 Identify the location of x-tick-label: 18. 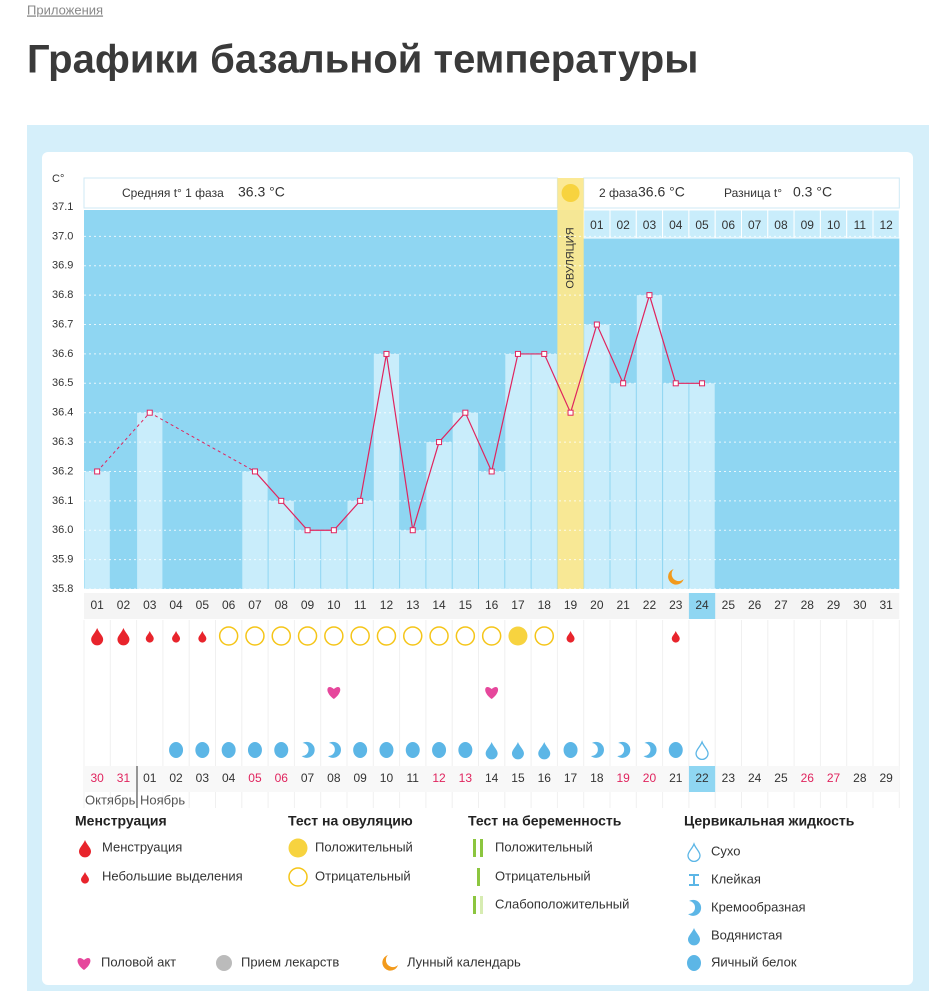
(545, 605).